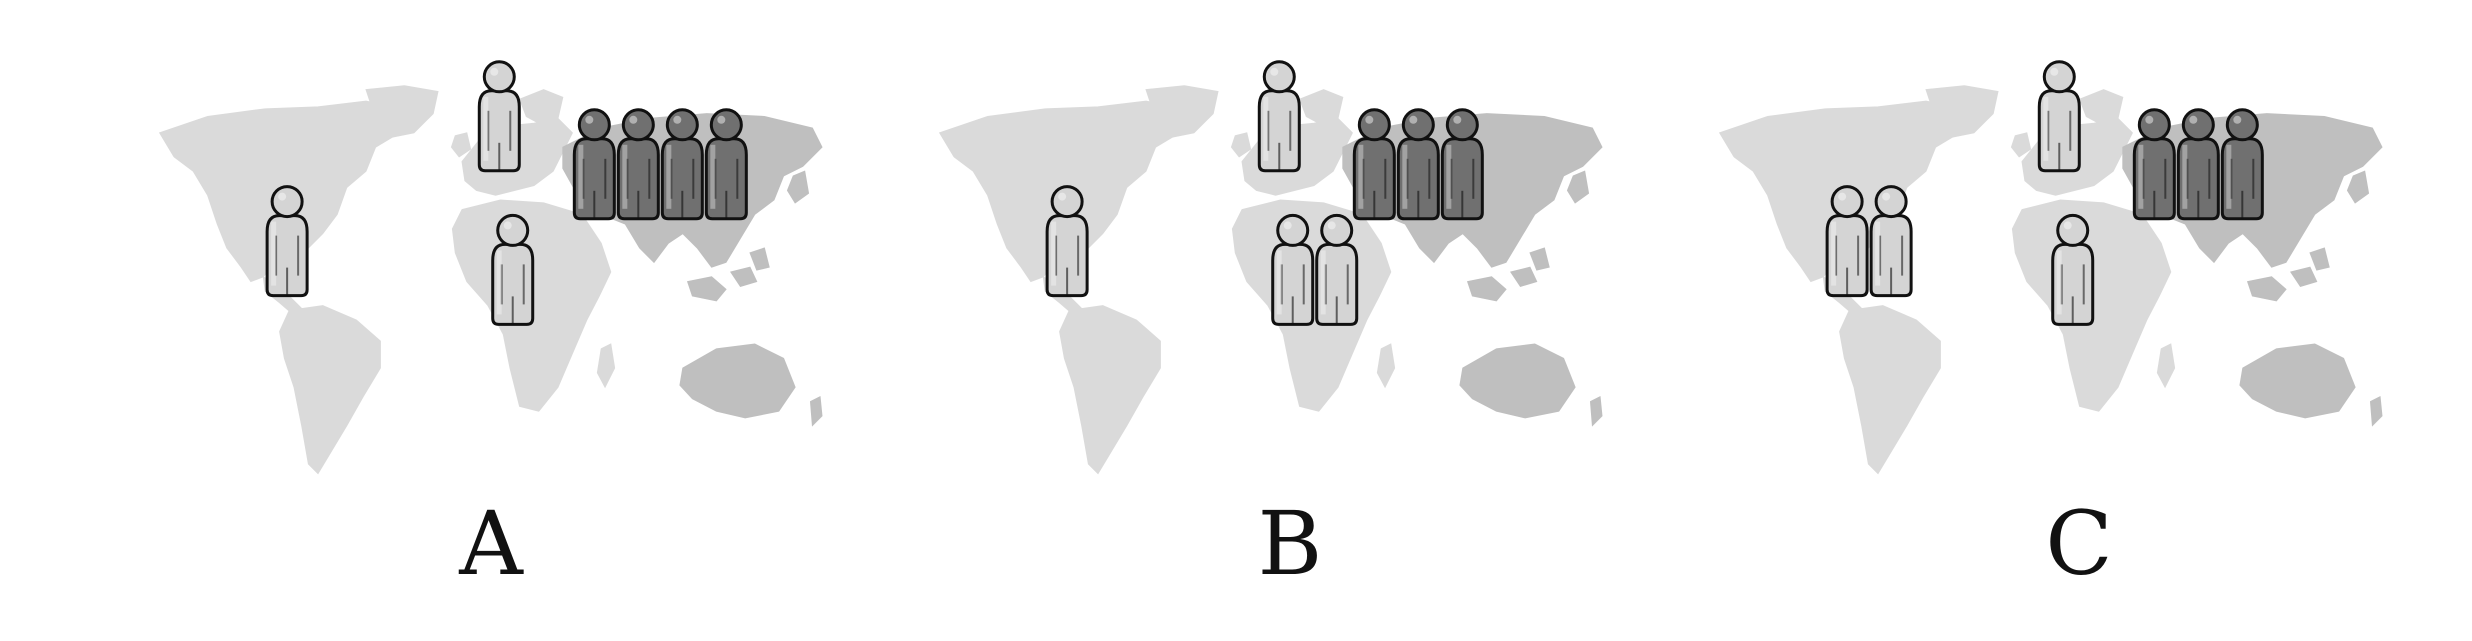 The height and width of the screenshot is (641, 2472). I want to click on panel-label-b: B, so click(1290, 543).